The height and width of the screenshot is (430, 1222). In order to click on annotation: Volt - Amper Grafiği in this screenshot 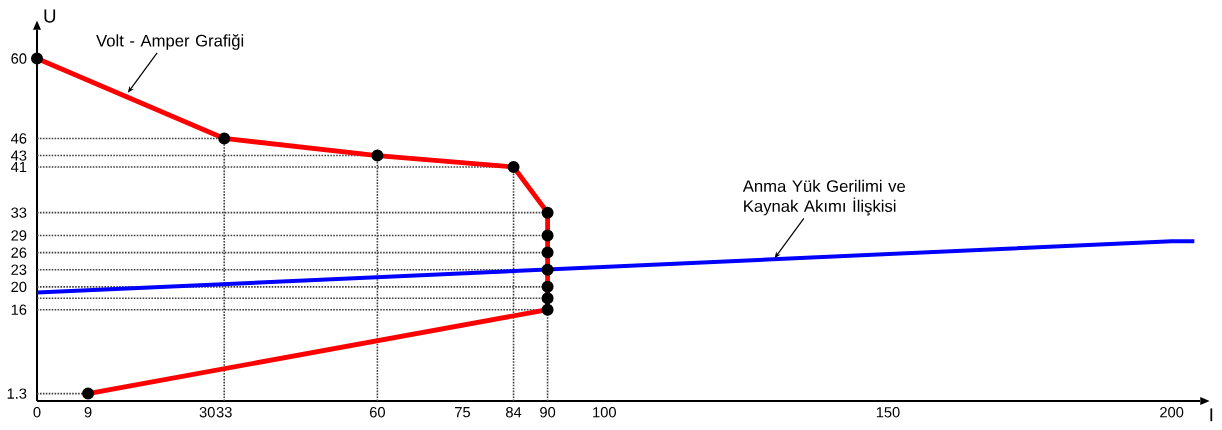, I will do `click(170, 42)`.